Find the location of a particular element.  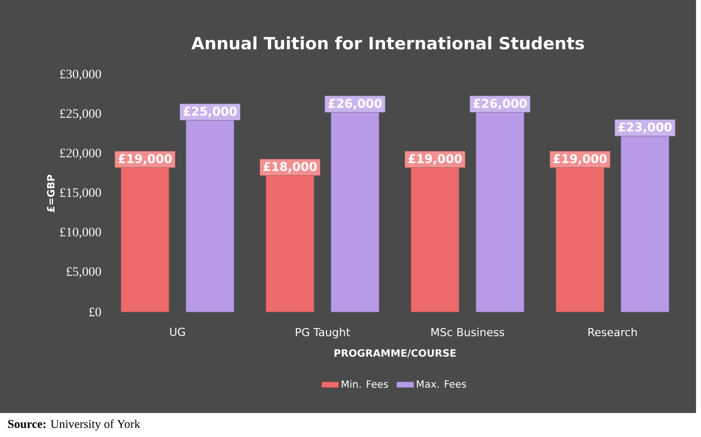

data-label: £25,000 is located at coordinates (210, 112).